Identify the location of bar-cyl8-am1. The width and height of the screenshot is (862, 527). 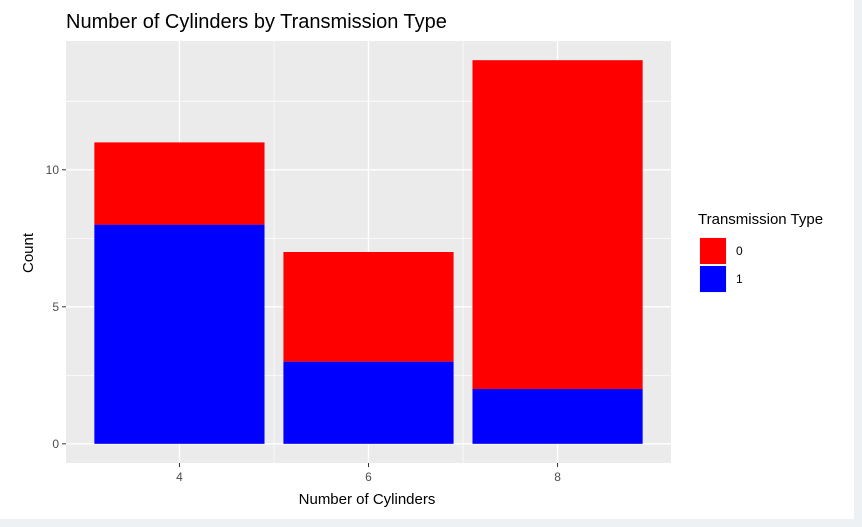
(557, 416).